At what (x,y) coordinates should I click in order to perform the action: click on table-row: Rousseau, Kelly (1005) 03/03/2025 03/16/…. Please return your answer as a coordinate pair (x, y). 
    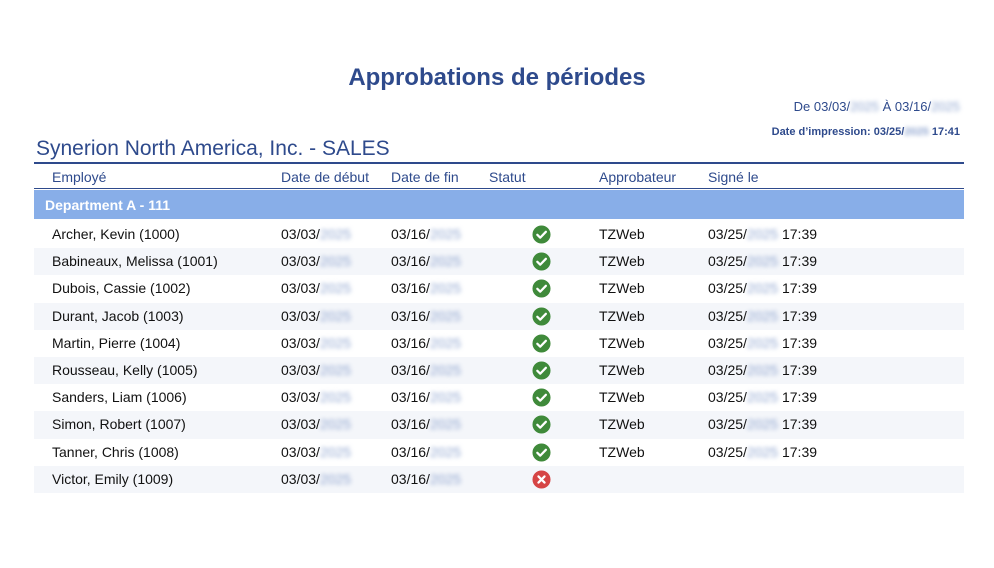
    Looking at the image, I should click on (499, 370).